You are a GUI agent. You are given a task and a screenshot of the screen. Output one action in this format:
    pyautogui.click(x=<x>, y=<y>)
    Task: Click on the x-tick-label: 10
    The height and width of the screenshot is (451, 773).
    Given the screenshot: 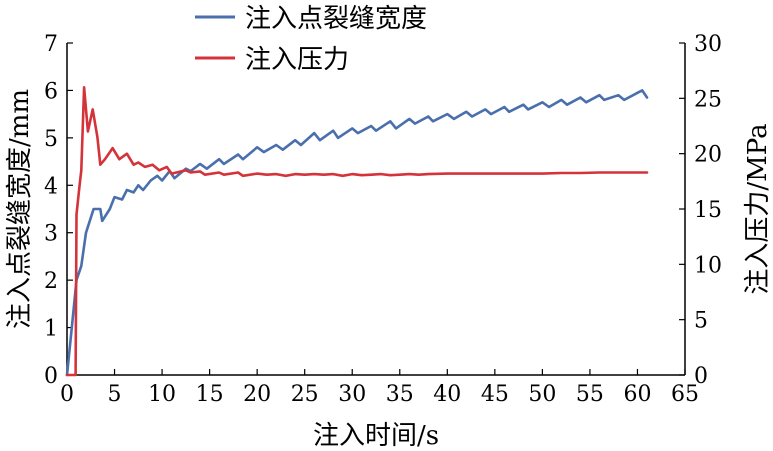 What is the action you would take?
    pyautogui.click(x=162, y=394)
    